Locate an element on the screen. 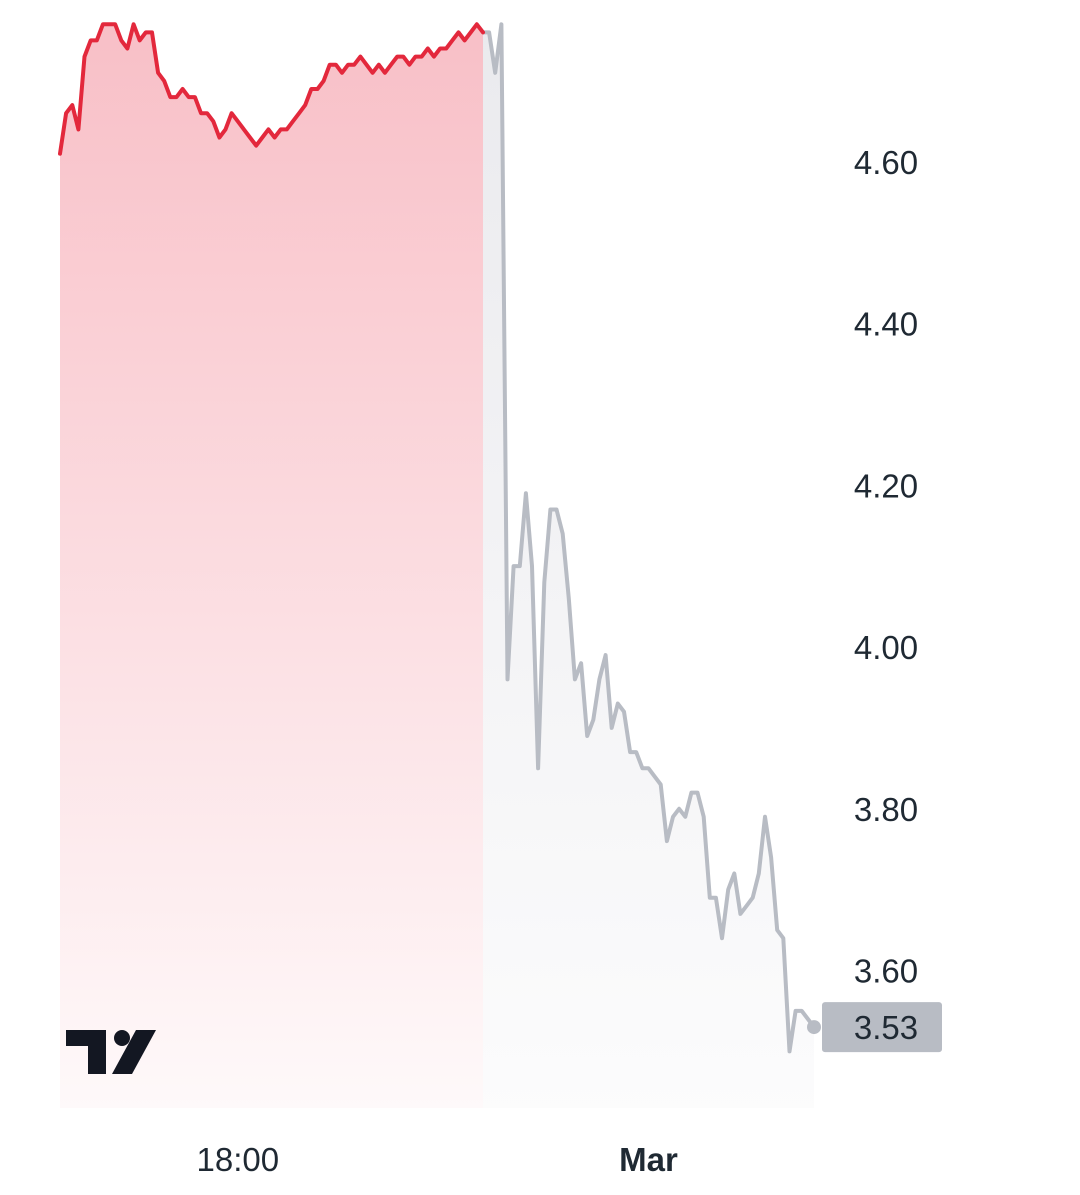  y-axis: 4.60 4.40 4.20 4.00 3.80 3.60 is located at coordinates (886, 567).